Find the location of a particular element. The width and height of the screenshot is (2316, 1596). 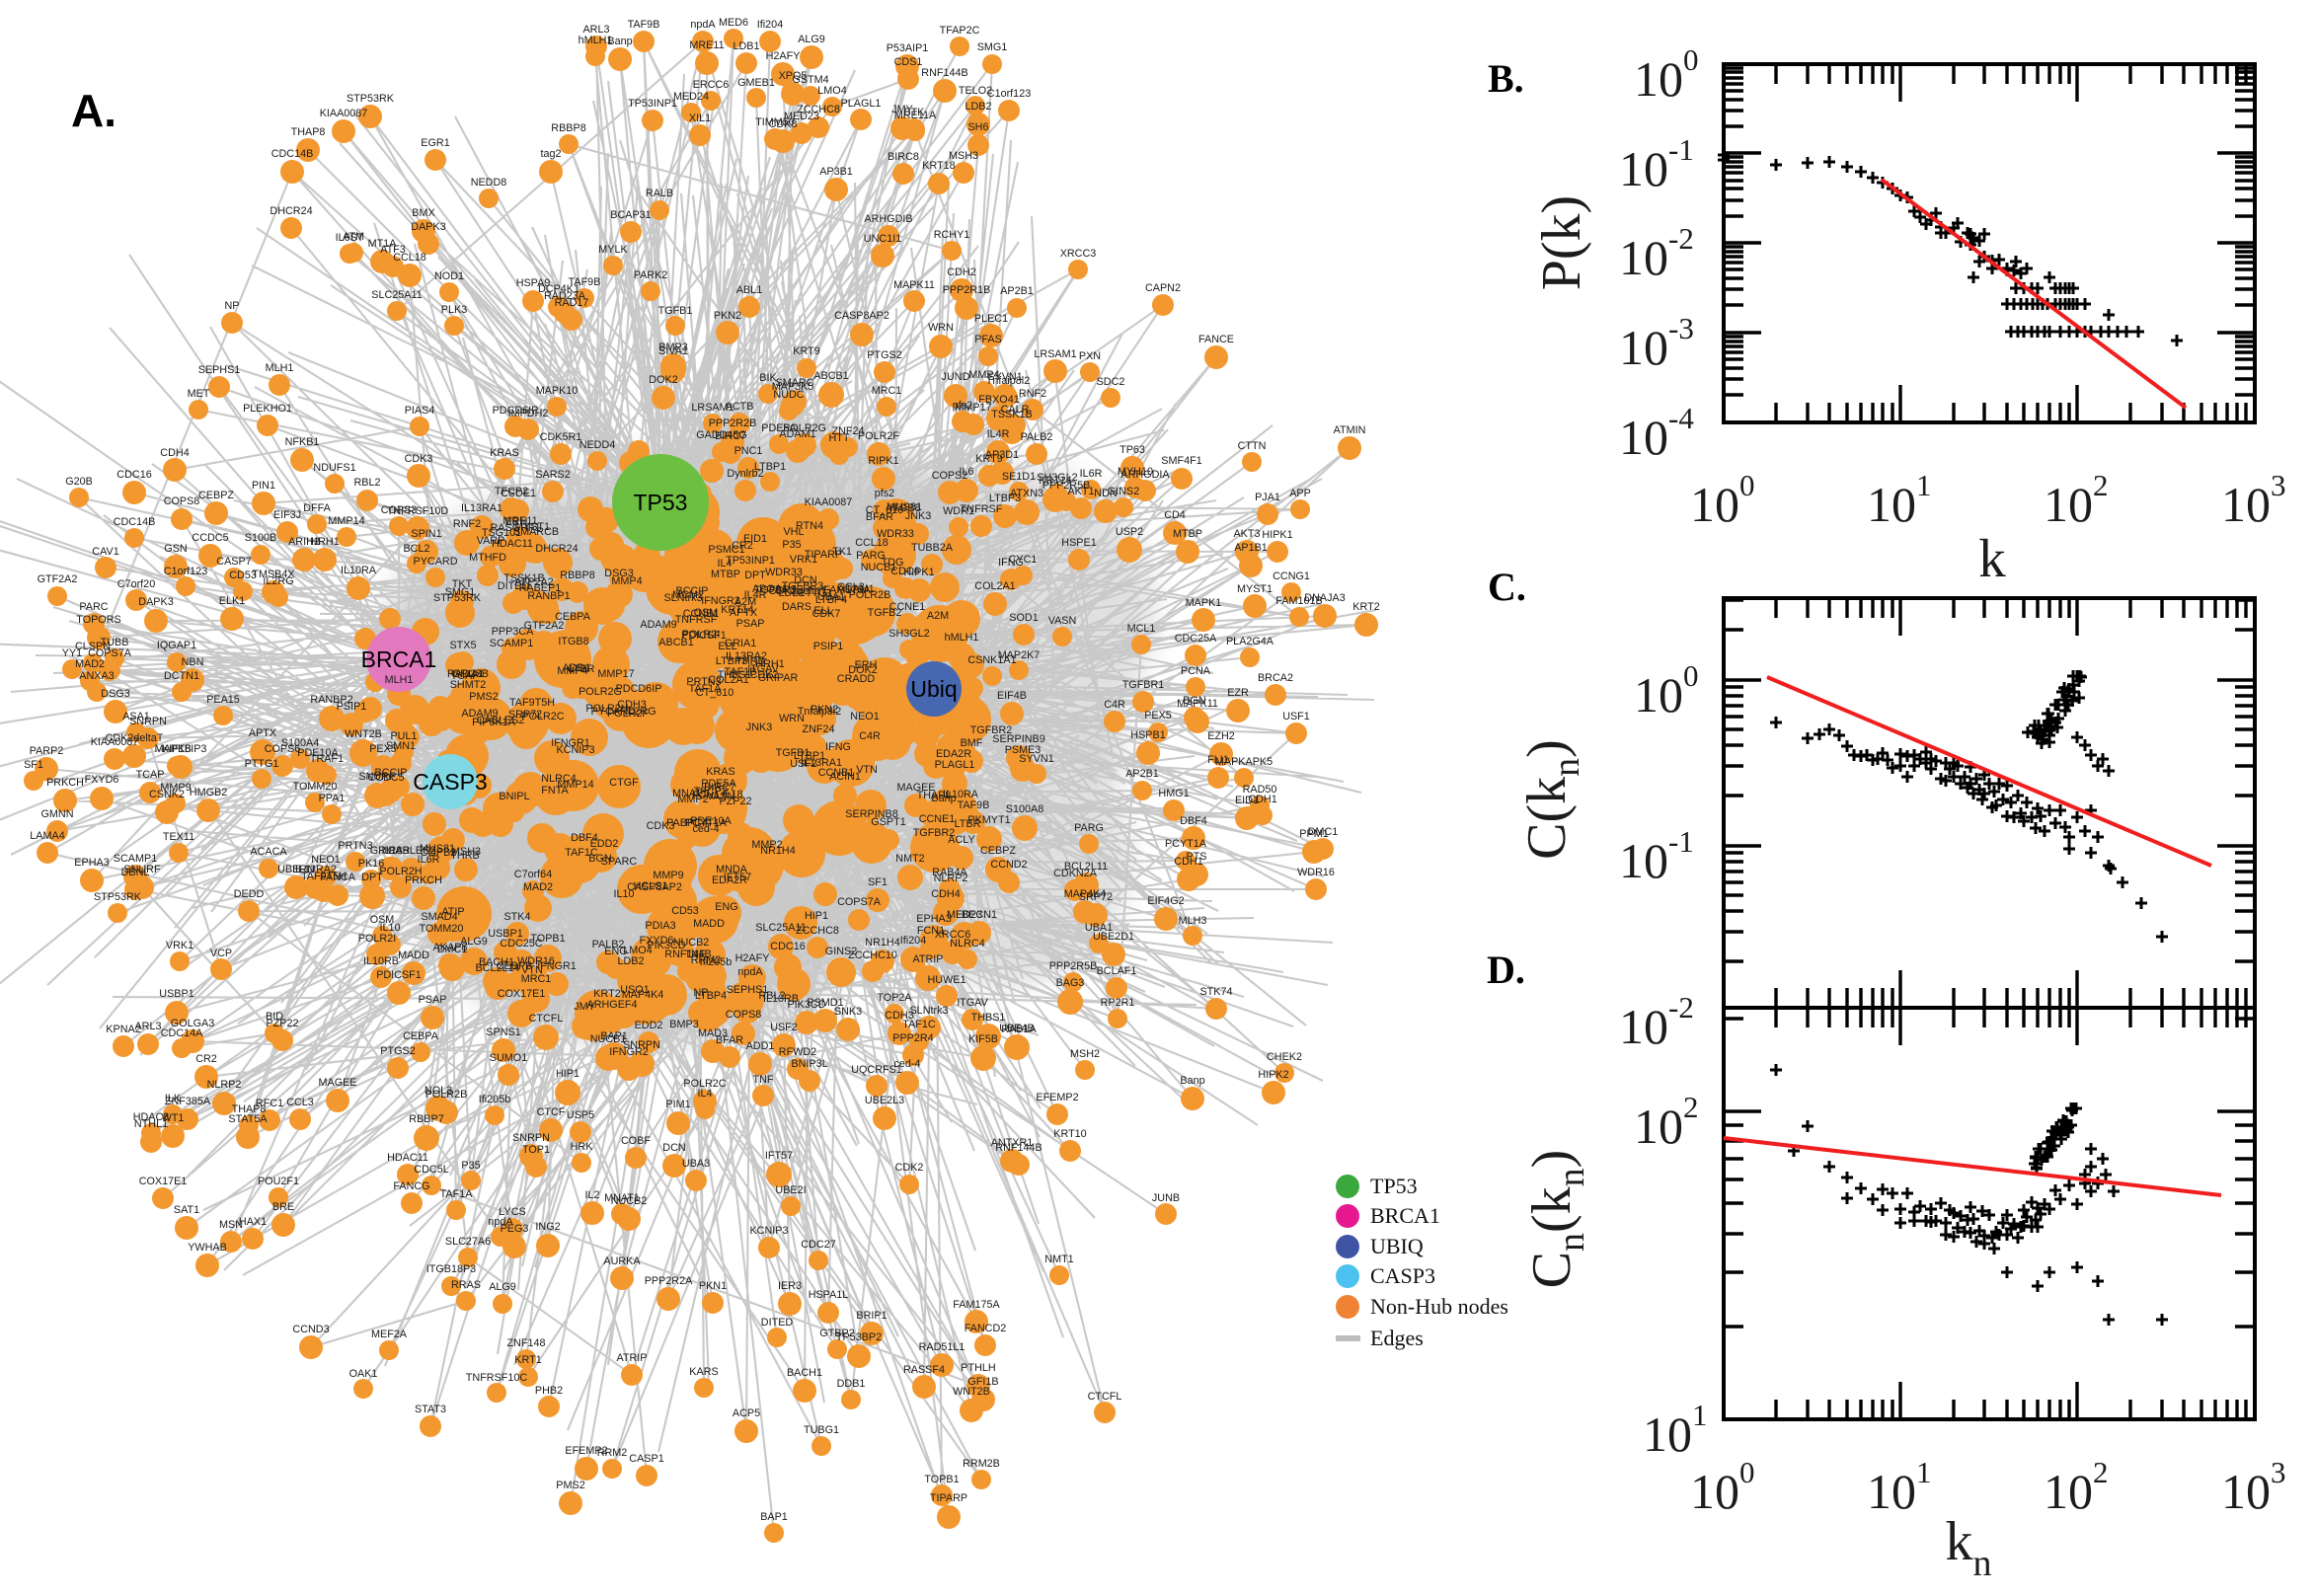

svg-text: KRT14 is located at coordinates (737, 610).